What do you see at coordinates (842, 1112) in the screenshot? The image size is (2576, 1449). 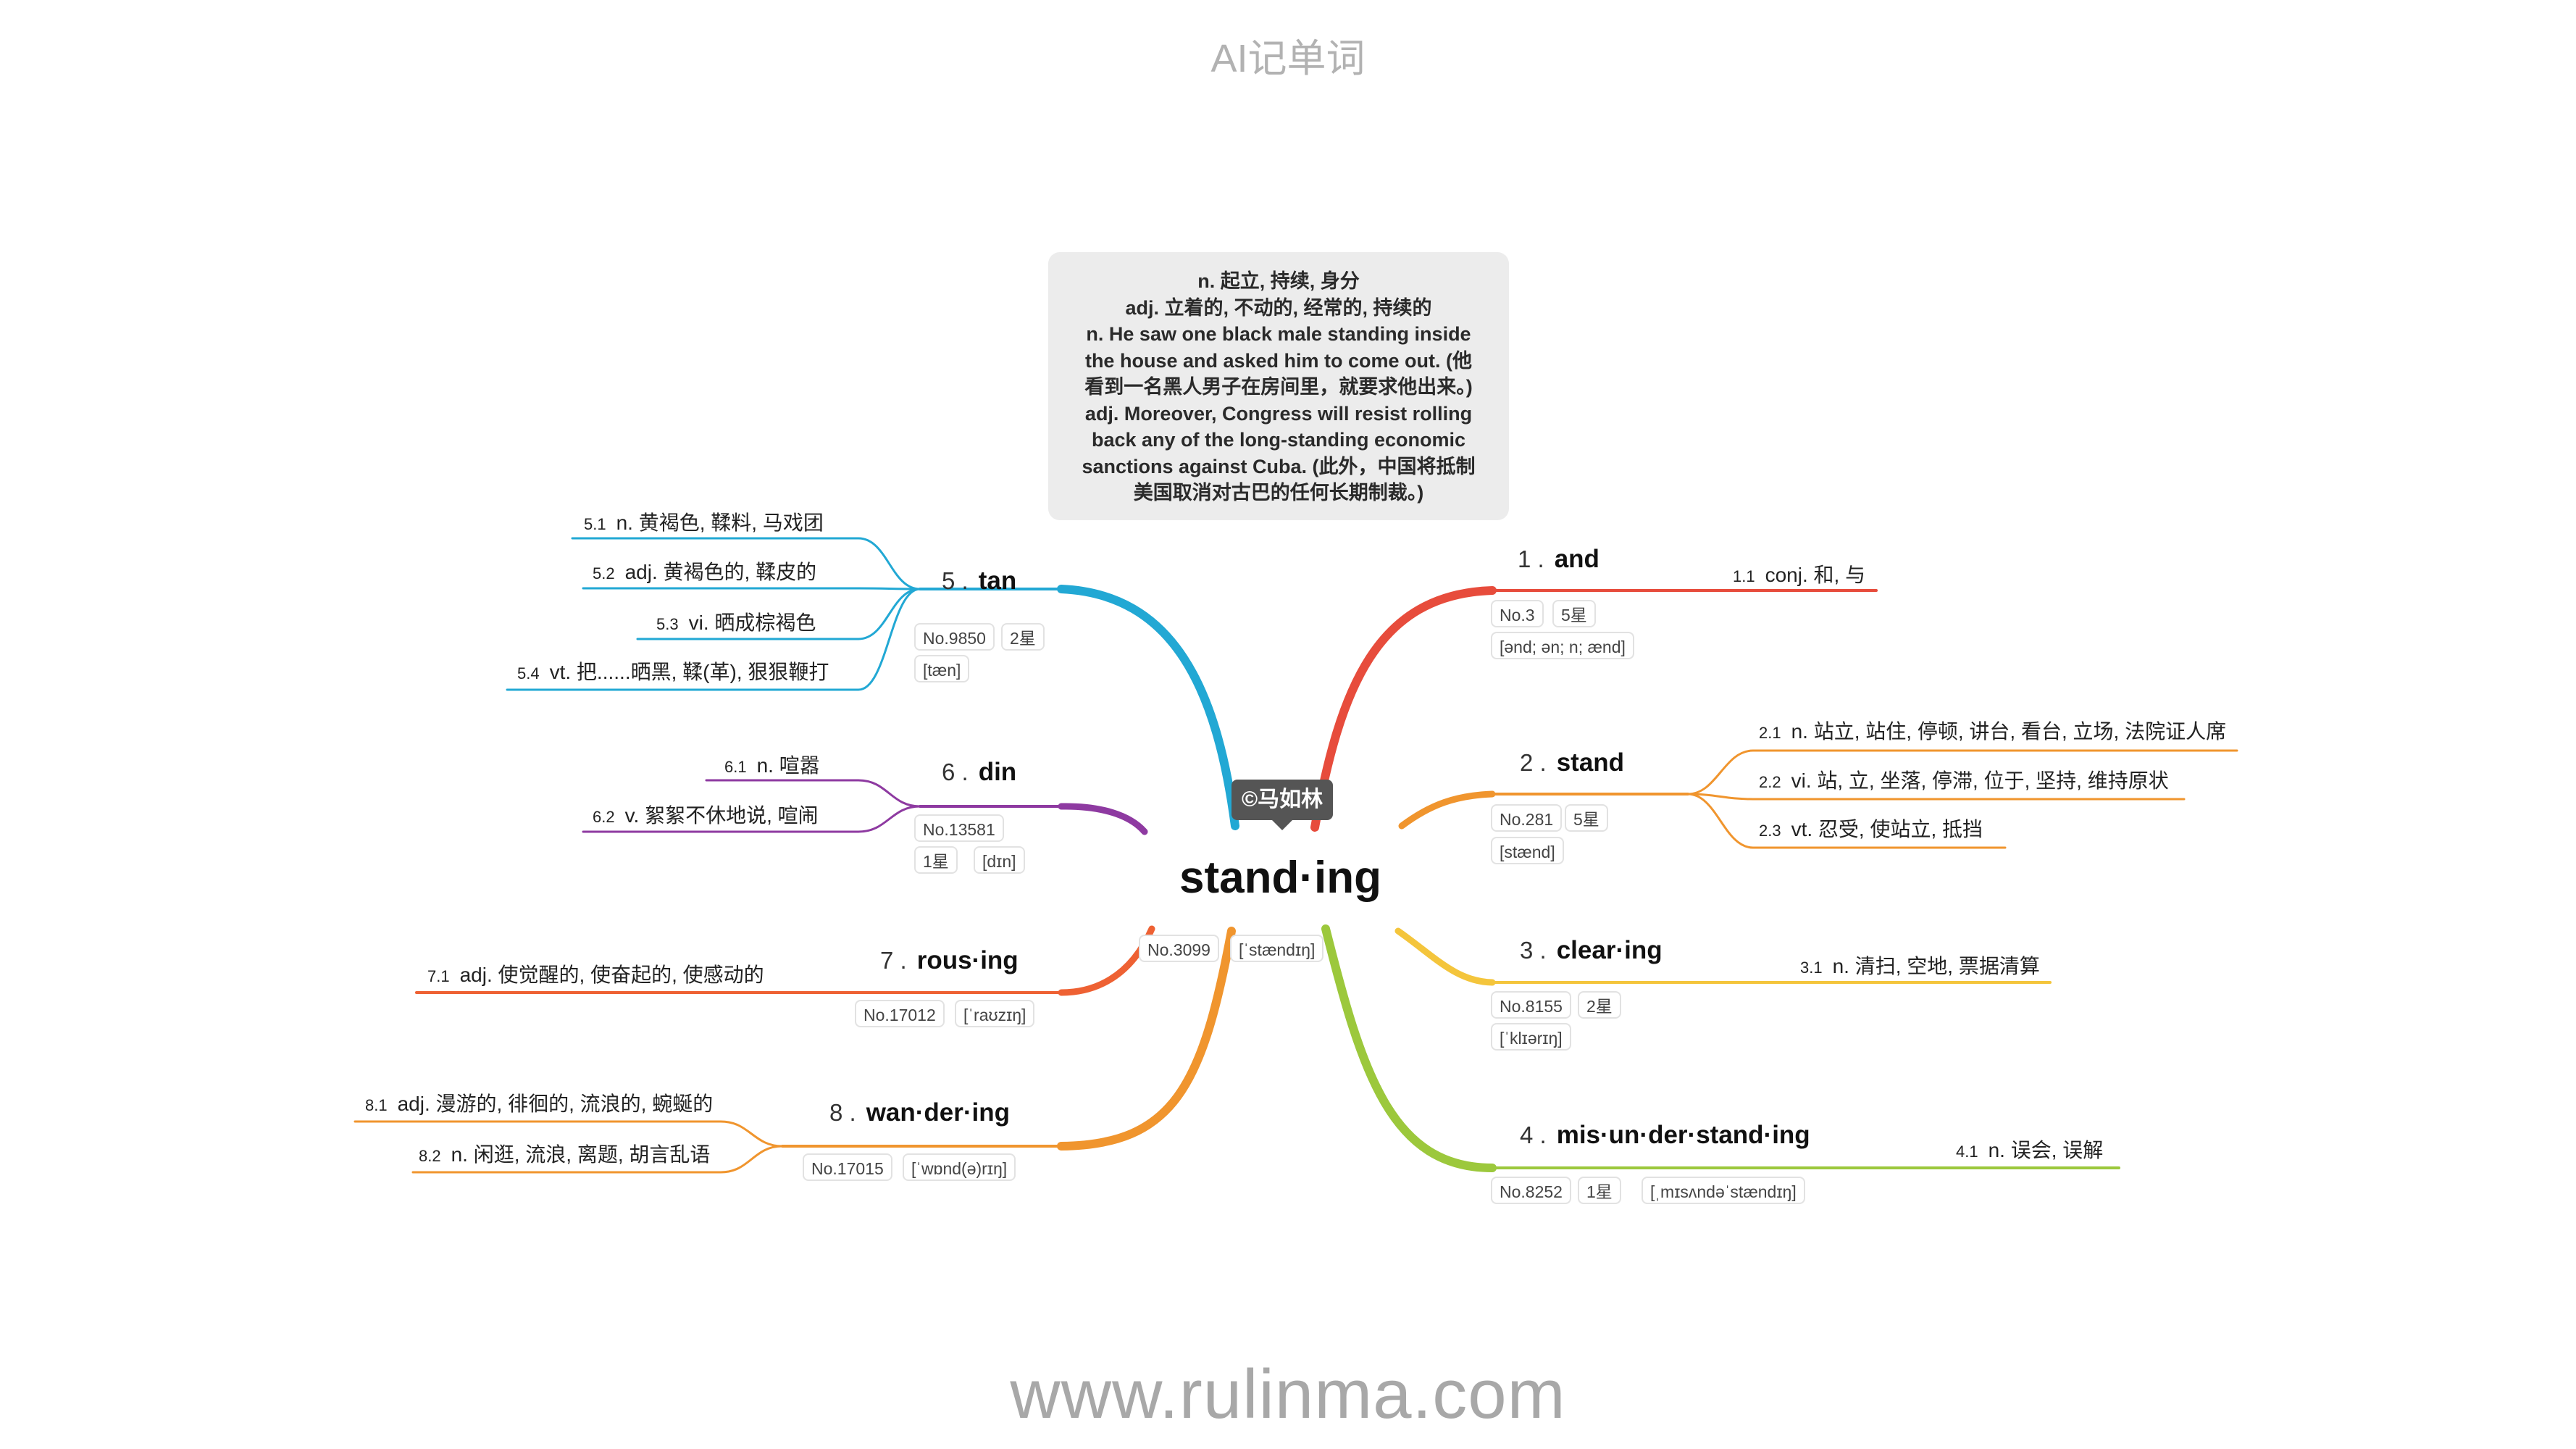 I see `branch-number: 8 .` at bounding box center [842, 1112].